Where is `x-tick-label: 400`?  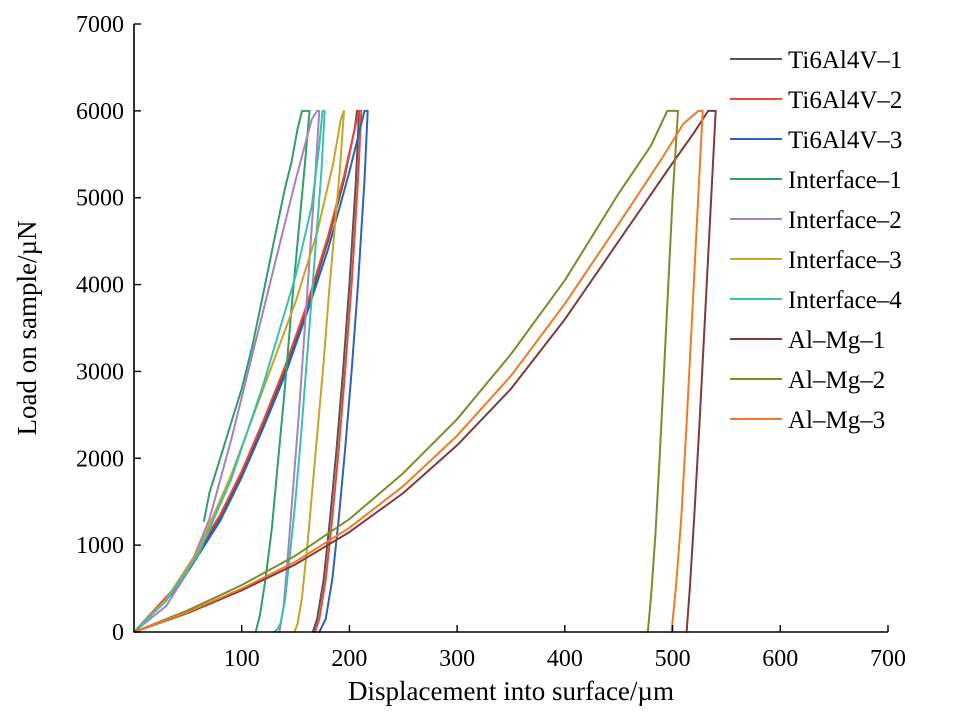
x-tick-label: 400 is located at coordinates (565, 659).